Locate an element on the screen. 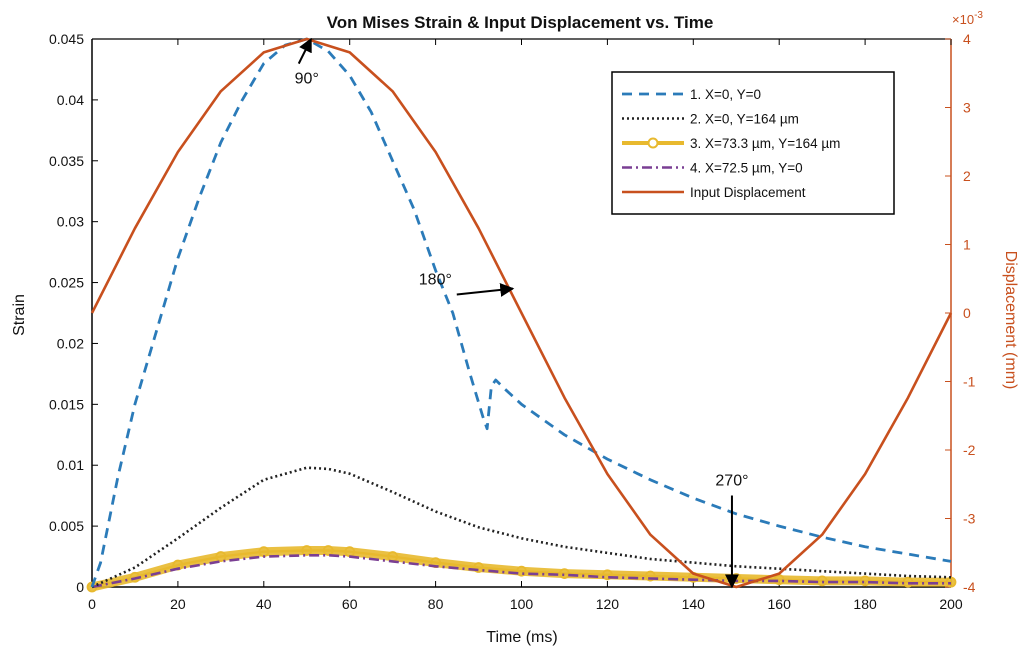 The image size is (1024, 656). y2-tick-label: 0 is located at coordinates (967, 313).